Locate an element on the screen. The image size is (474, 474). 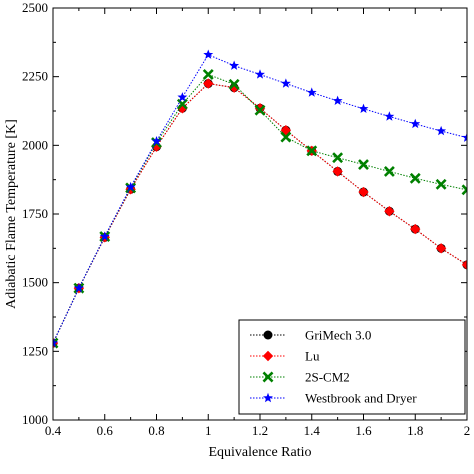
legend-marker-lu is located at coordinates (268, 356).